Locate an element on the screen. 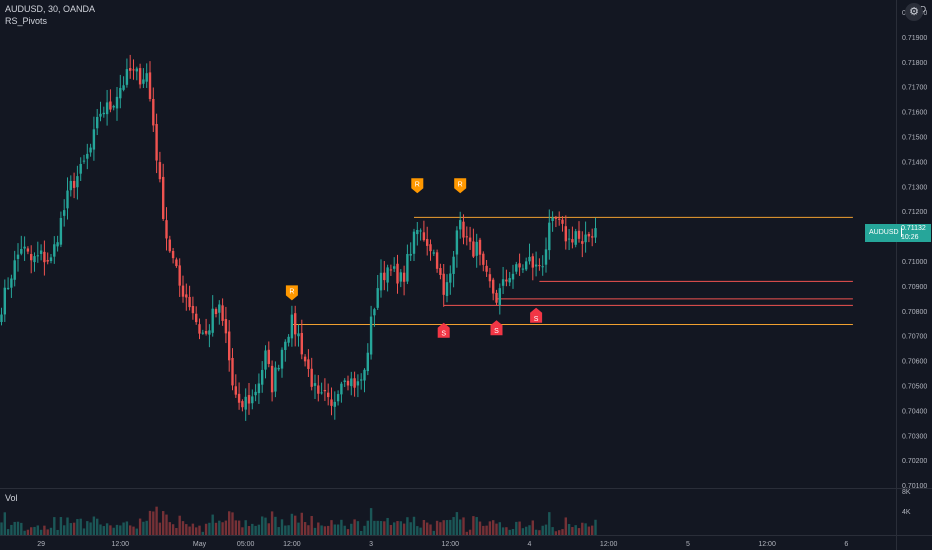  x-tick-label: 4 is located at coordinates (530, 544).